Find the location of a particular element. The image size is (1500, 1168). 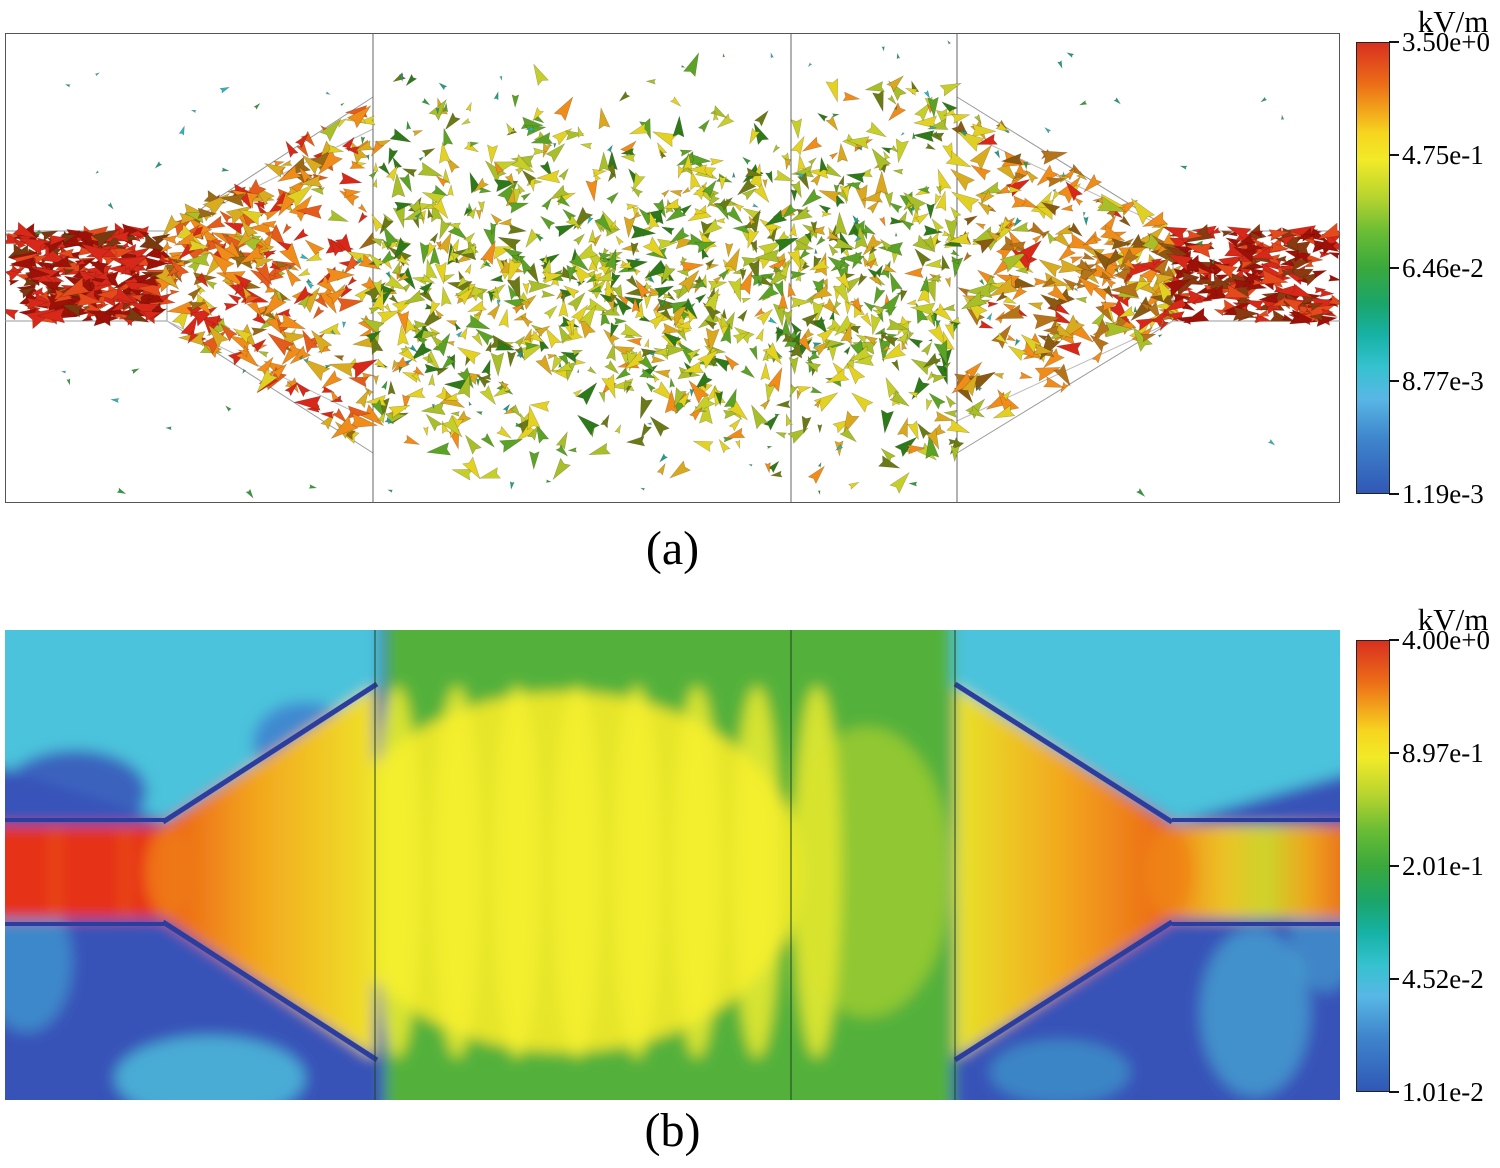

colorbar-a-gradient is located at coordinates (1373, 268).